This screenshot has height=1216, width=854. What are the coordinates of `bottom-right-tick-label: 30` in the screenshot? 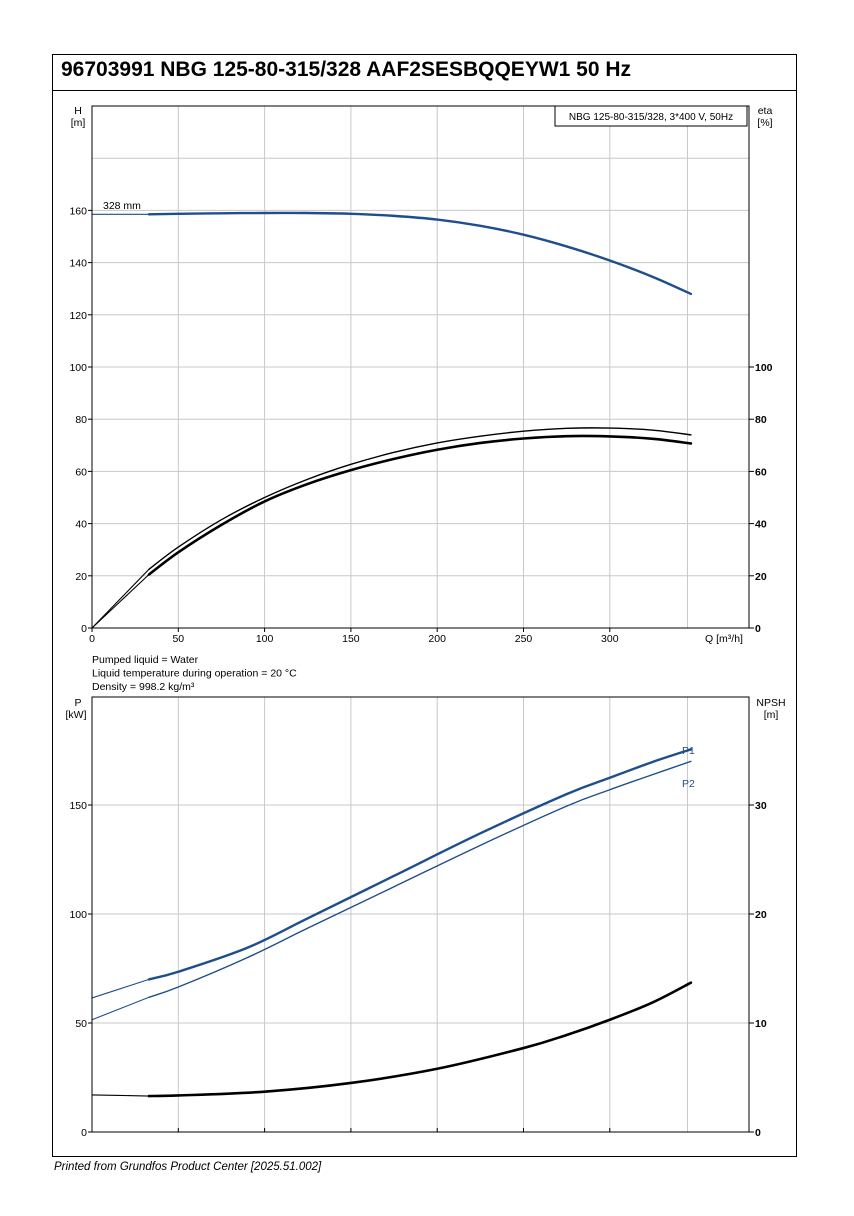 It's located at (761, 806).